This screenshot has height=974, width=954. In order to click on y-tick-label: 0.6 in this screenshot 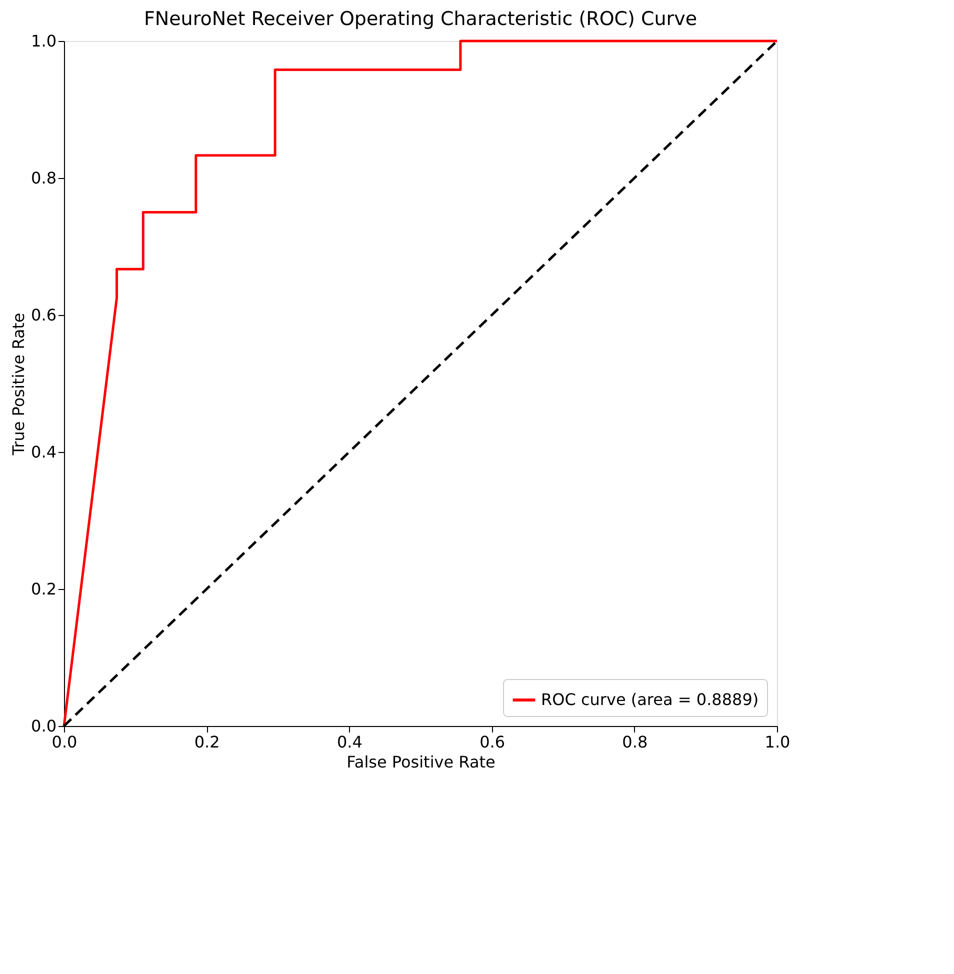, I will do `click(43, 315)`.